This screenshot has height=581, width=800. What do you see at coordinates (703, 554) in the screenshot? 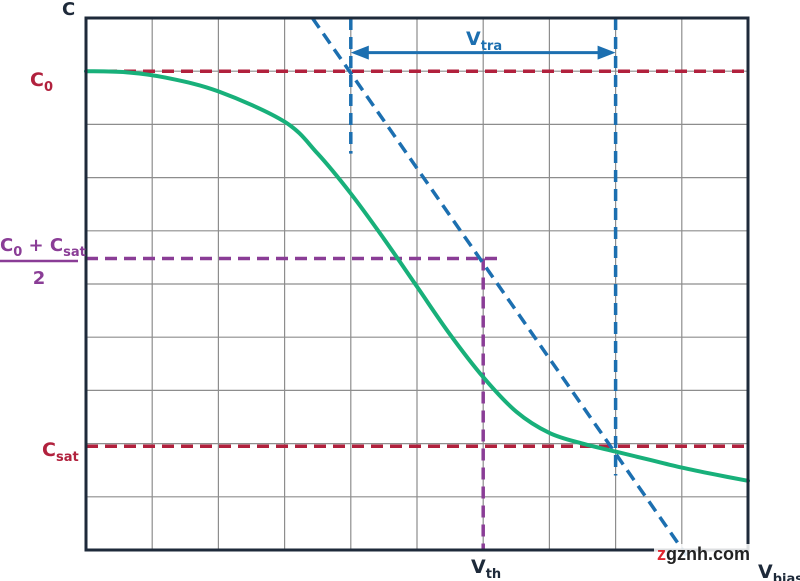
I see `watermark: zgznh.com` at bounding box center [703, 554].